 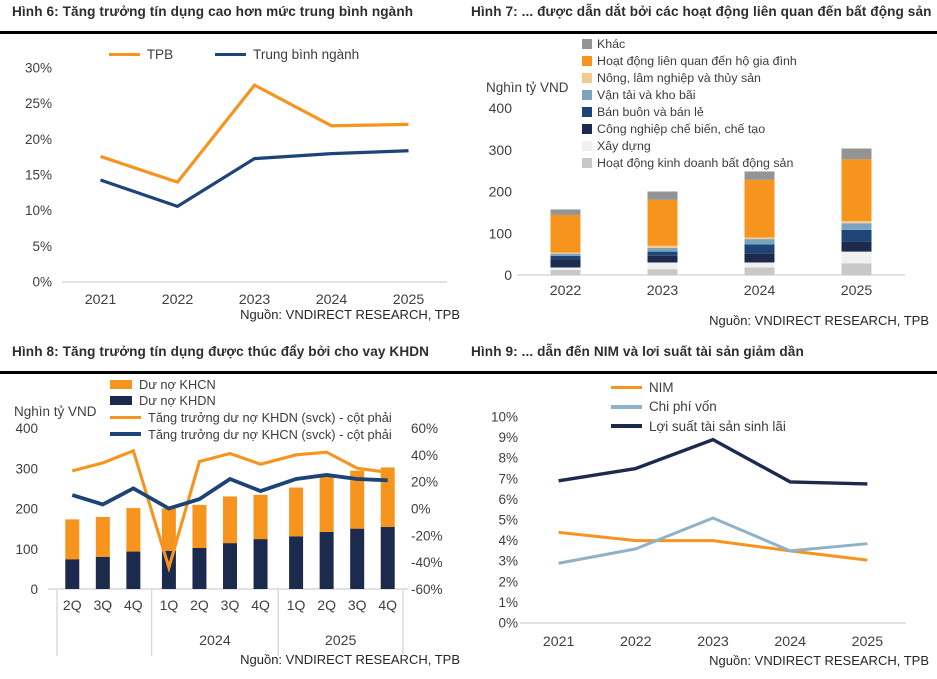 What do you see at coordinates (697, 60) in the screenshot?
I see `legend-label: Hoạt động liên quan đến hộ gia đình` at bounding box center [697, 60].